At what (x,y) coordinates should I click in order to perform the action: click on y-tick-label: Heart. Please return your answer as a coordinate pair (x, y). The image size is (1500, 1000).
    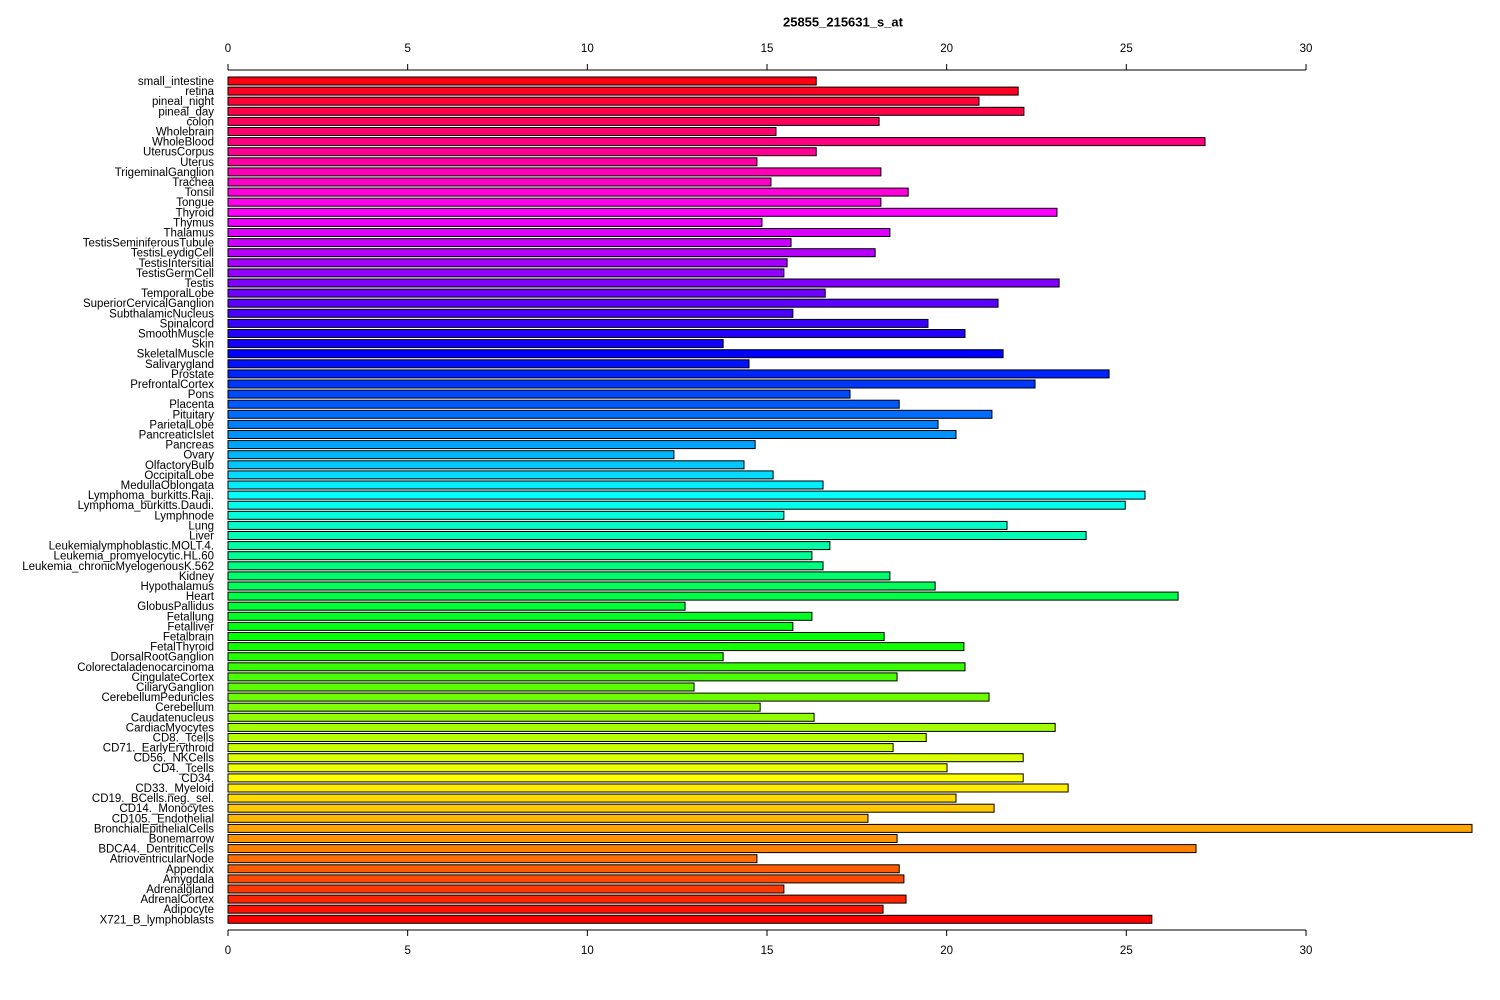
    Looking at the image, I should click on (200, 597).